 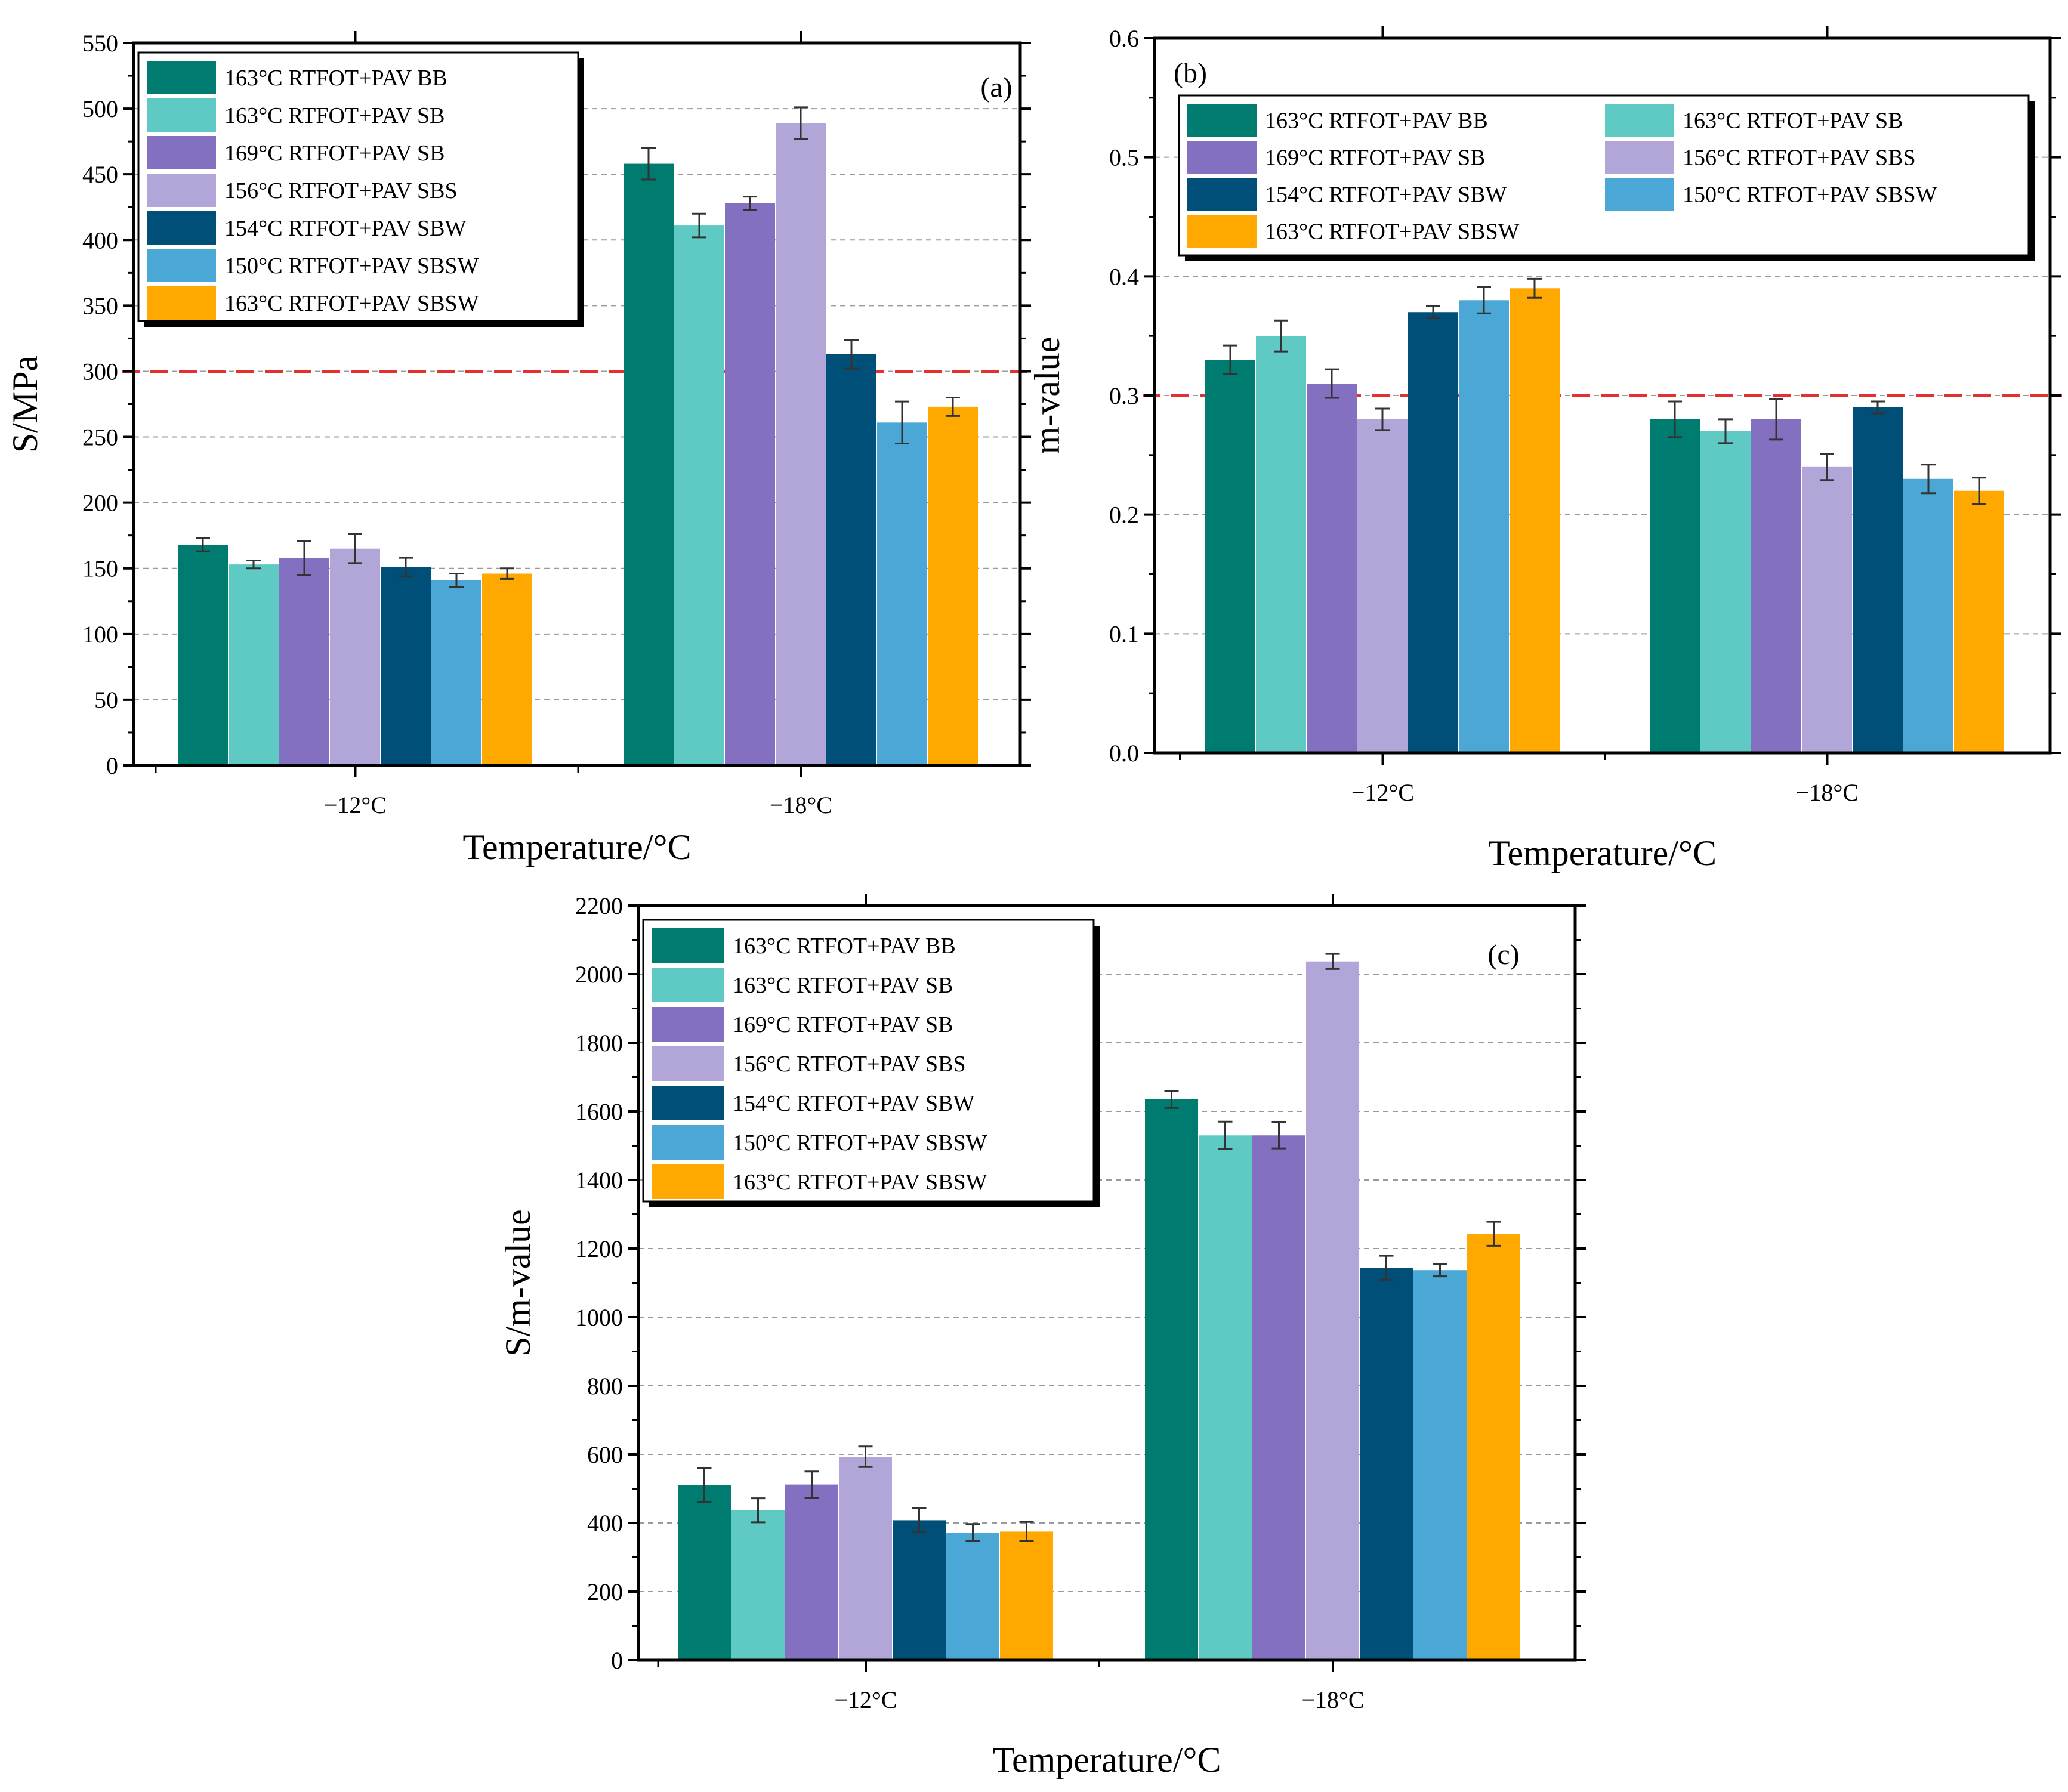 I want to click on y-tick-label: 350, so click(x=100, y=306).